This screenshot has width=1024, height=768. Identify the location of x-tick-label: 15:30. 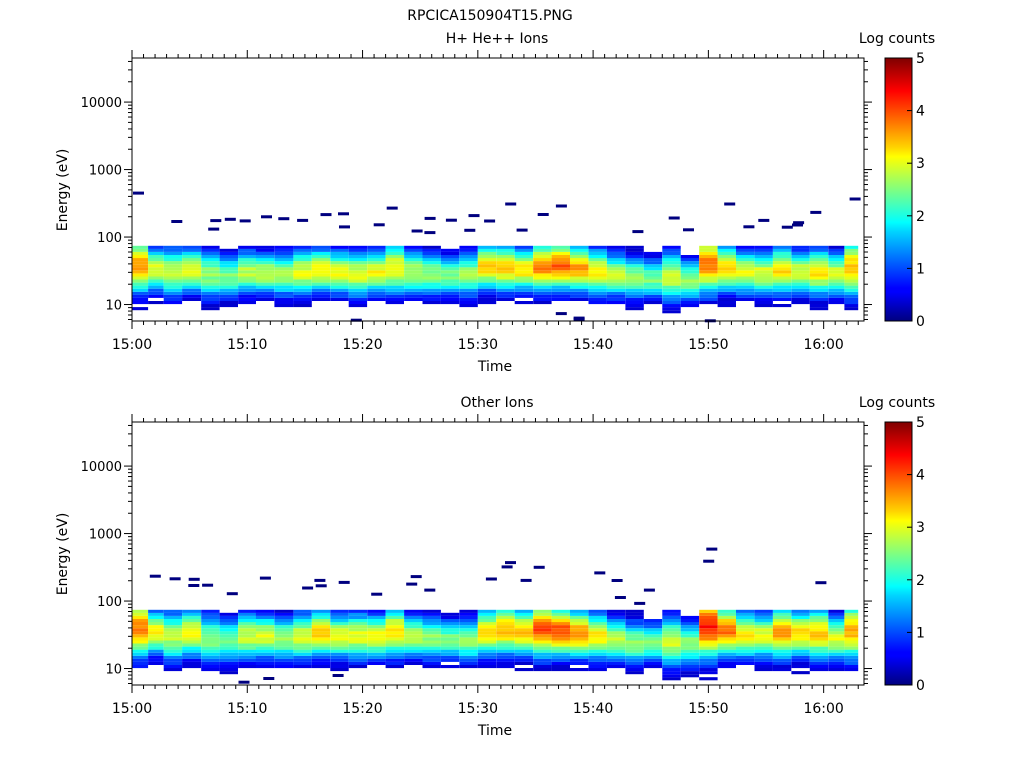
(478, 345).